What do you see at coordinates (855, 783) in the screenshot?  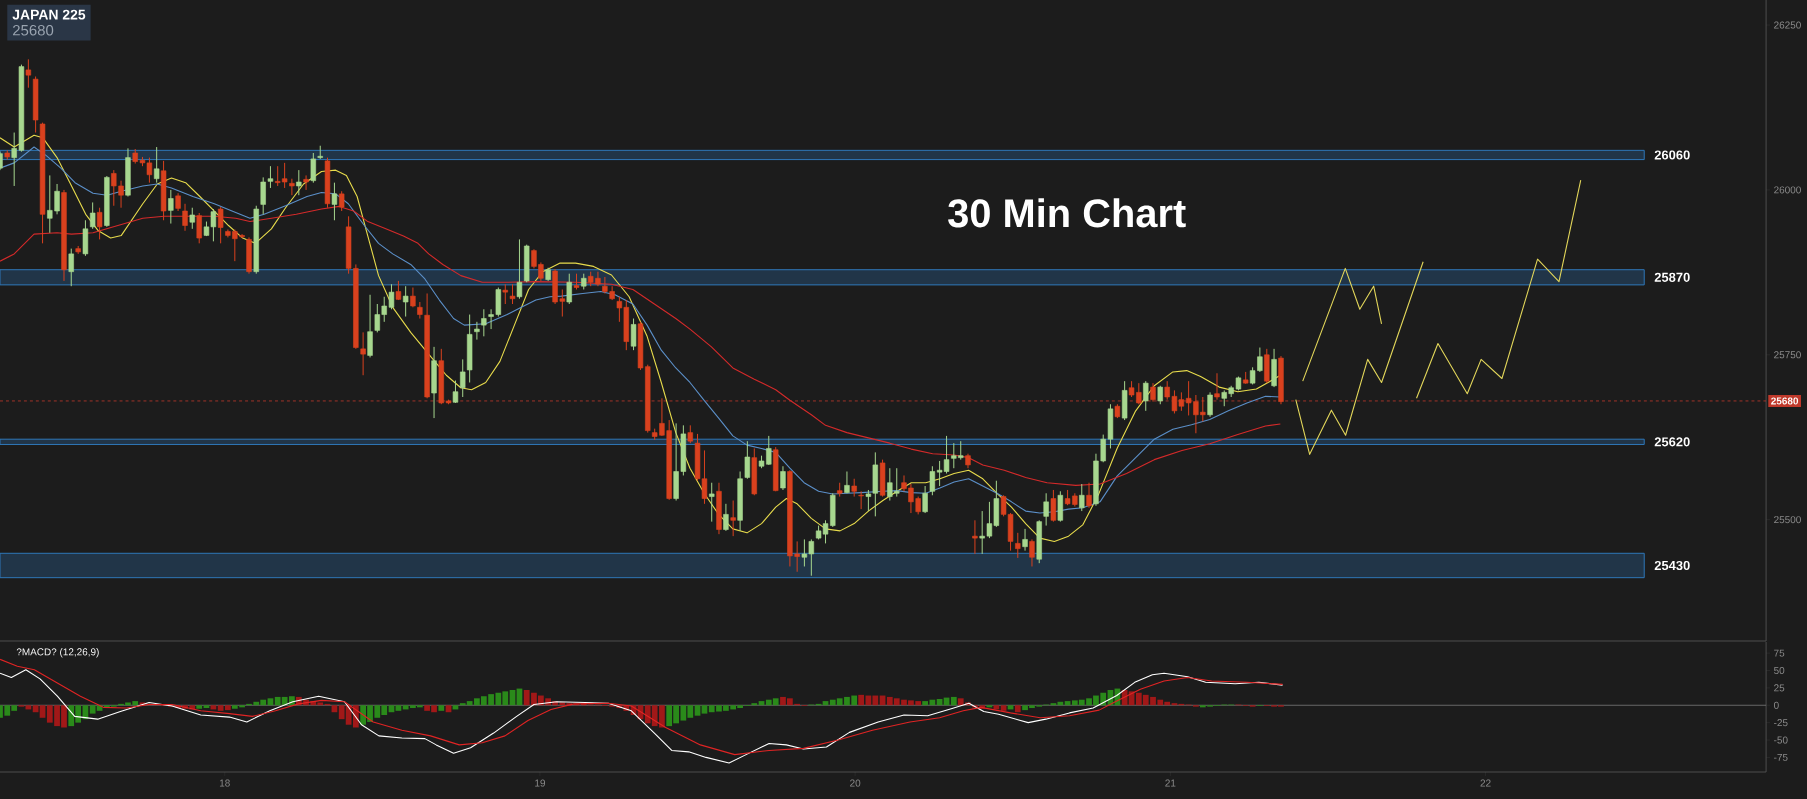 I see `x-tick-label: 20` at bounding box center [855, 783].